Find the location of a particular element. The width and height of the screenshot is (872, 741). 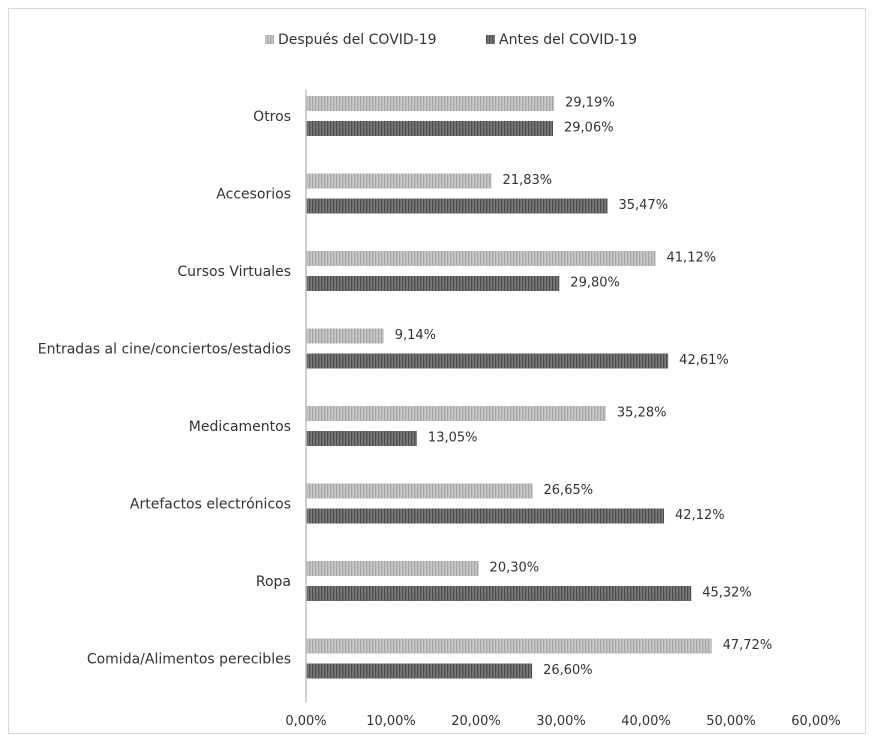

category-label: Cursos Virtuales is located at coordinates (234, 272).